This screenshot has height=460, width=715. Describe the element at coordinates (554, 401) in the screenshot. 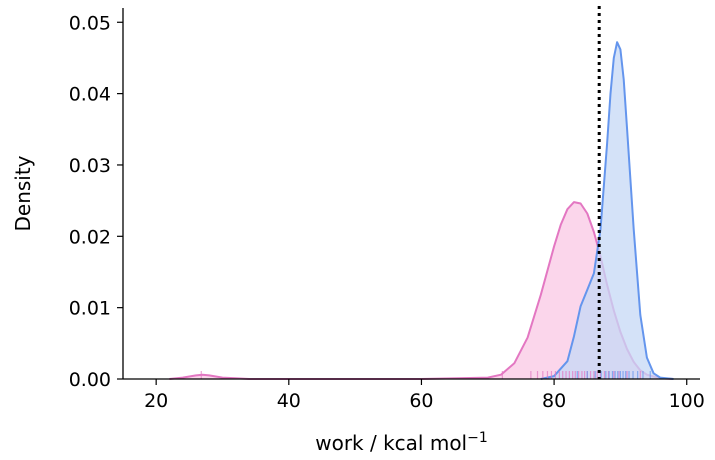

I see `x-tick-label: 80` at that location.